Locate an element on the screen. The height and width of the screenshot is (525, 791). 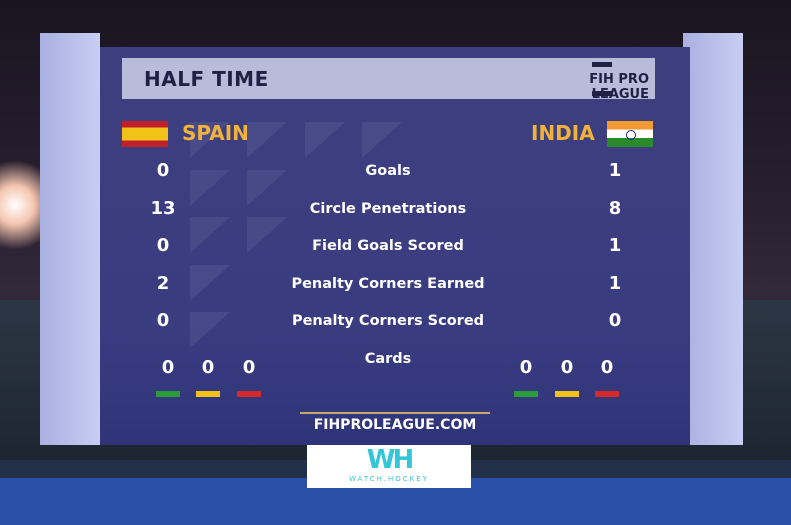
stat-label: Goals is located at coordinates (388, 171).